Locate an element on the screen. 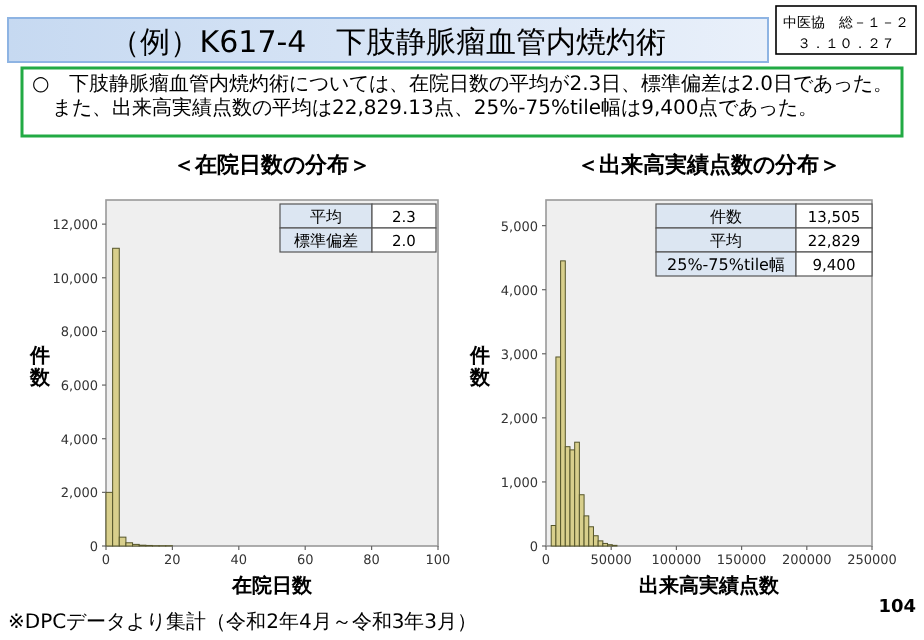 The height and width of the screenshot is (640, 924). text: （例）K617-4 下肢静脈瘤血管内焼灼術 is located at coordinates (388, 42).